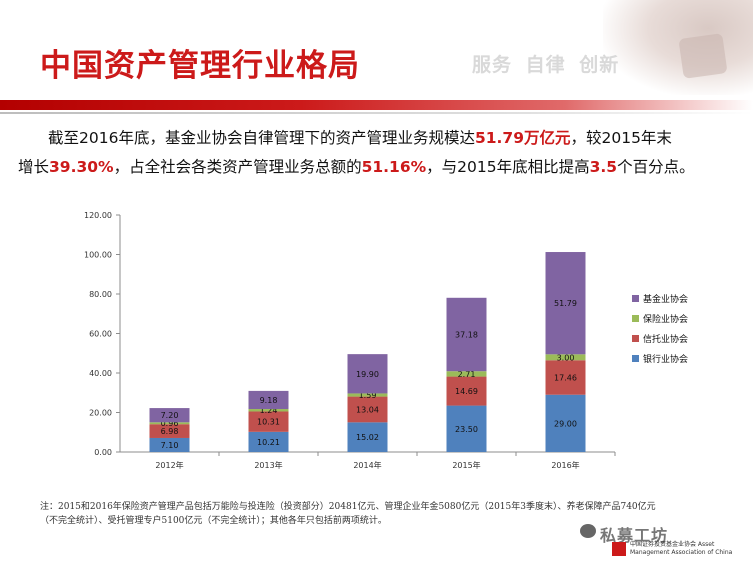 Image resolution: width=753 pixels, height=567 pixels. I want to click on data-label: 15.02, so click(367, 437).